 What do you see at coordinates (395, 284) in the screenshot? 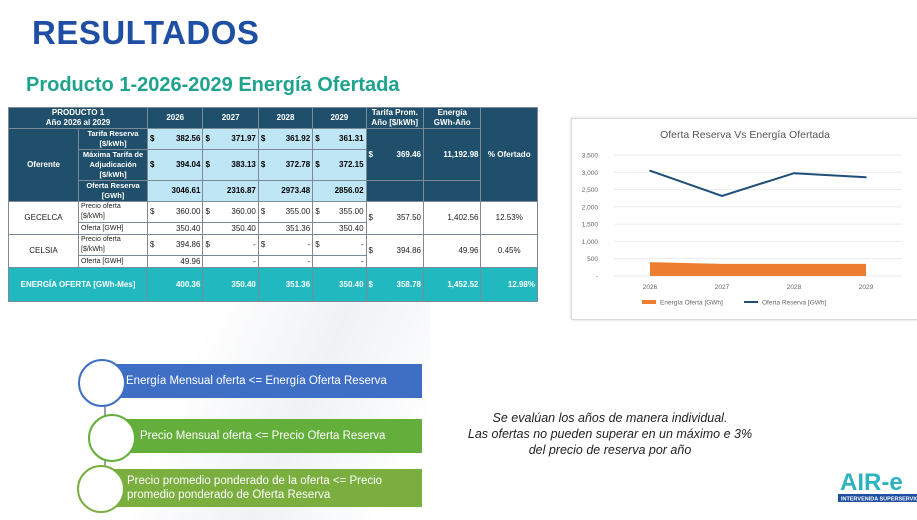
I see `table-cell: $358.78` at bounding box center [395, 284].